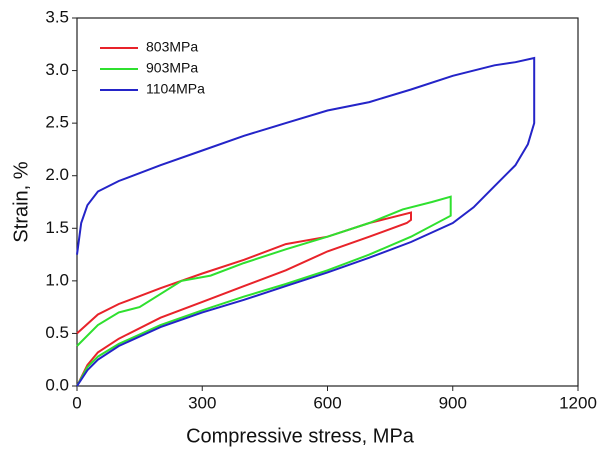 This screenshot has height=454, width=607. What do you see at coordinates (57, 69) in the screenshot?
I see `y-tick-label: 3.0` at bounding box center [57, 69].